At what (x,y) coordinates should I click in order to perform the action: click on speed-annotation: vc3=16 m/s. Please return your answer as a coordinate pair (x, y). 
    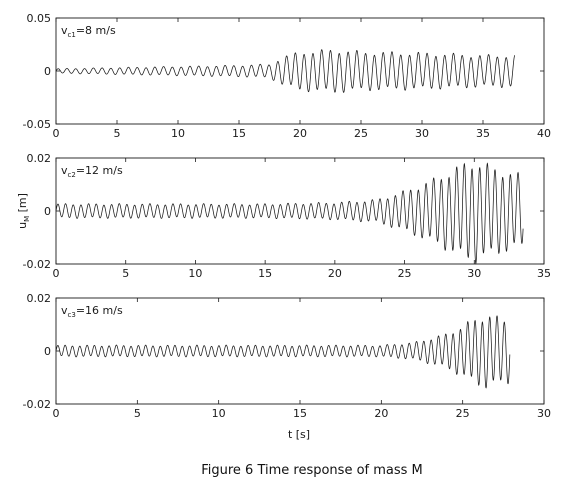
    Looking at the image, I should click on (92, 311).